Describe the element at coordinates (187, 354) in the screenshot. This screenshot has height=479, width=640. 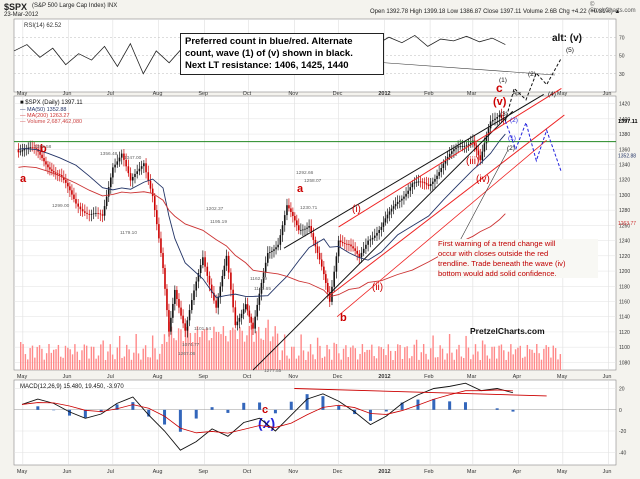
I see `level-label: 1267.06` at that location.